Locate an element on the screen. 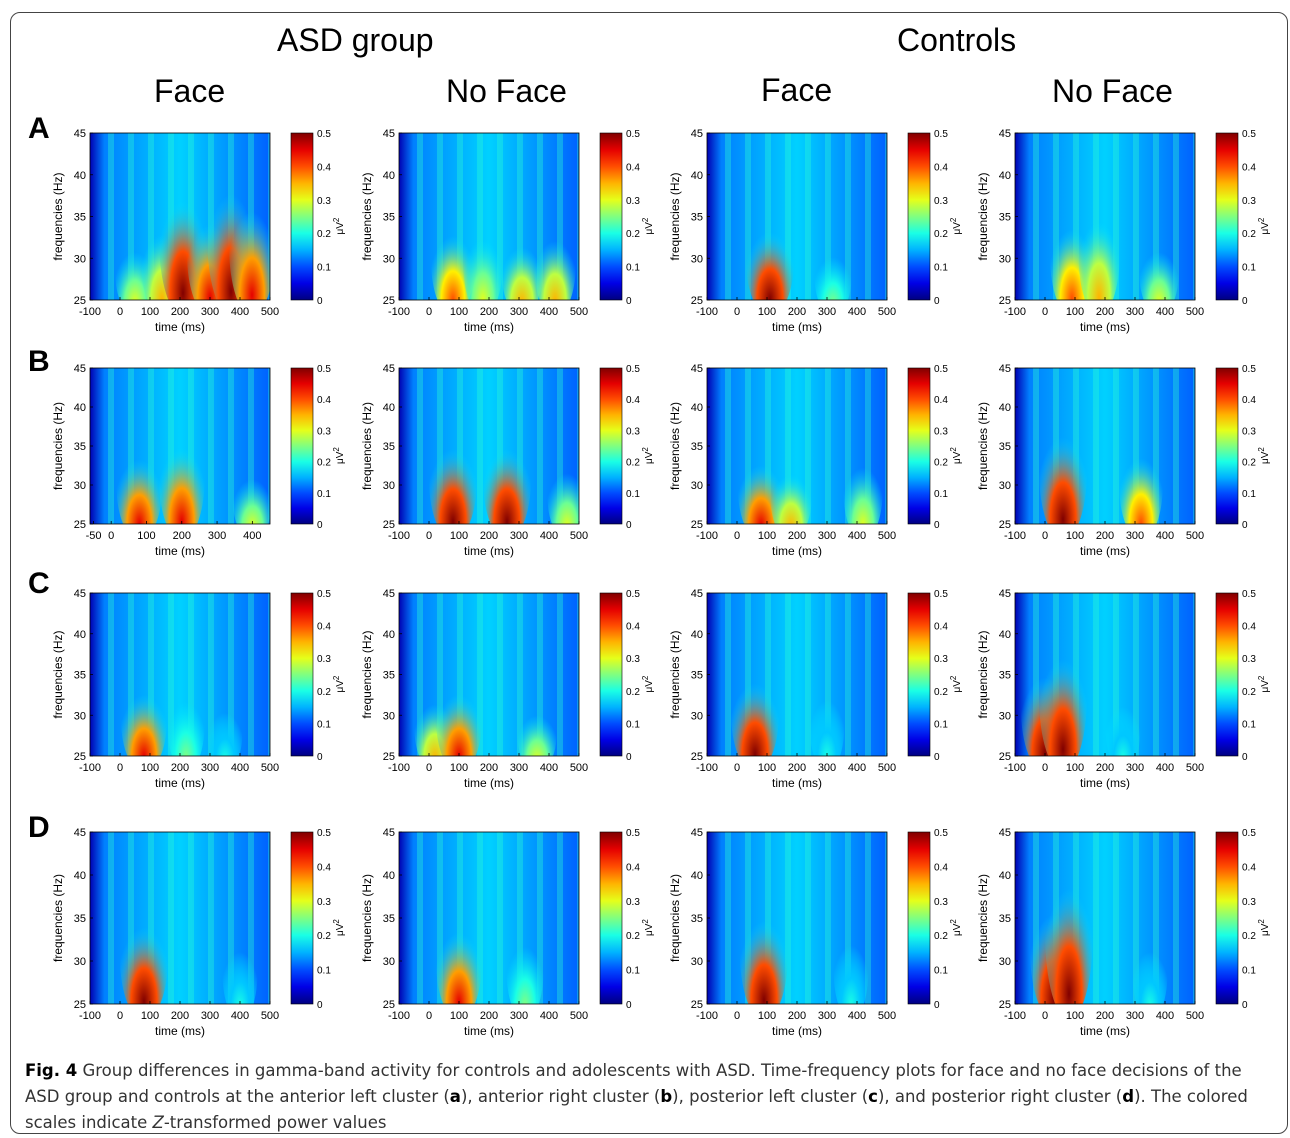 The image size is (1290, 1138). caption-panel-a: a is located at coordinates (455, 1096).